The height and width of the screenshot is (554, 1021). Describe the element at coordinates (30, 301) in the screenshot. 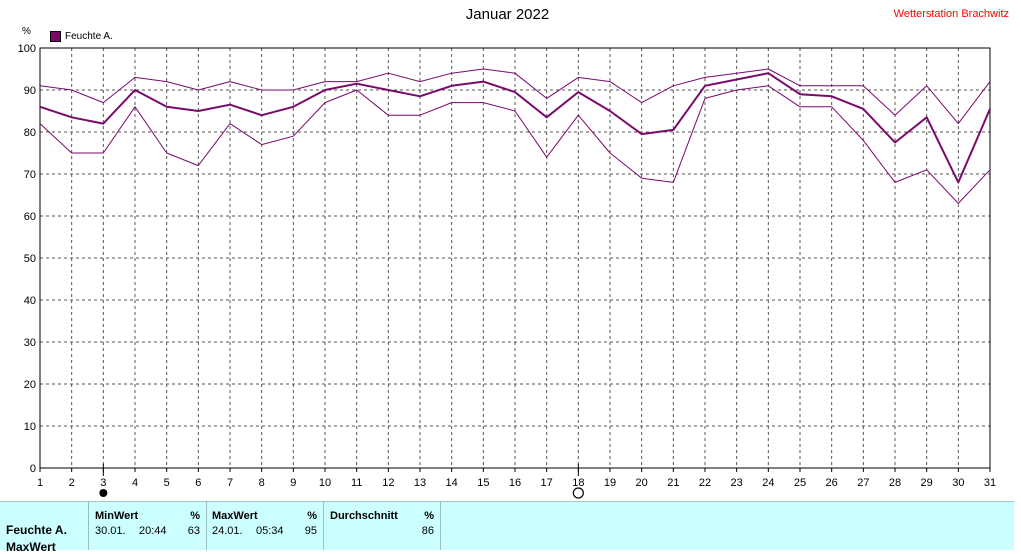

I see `y-tick-label: 40` at that location.